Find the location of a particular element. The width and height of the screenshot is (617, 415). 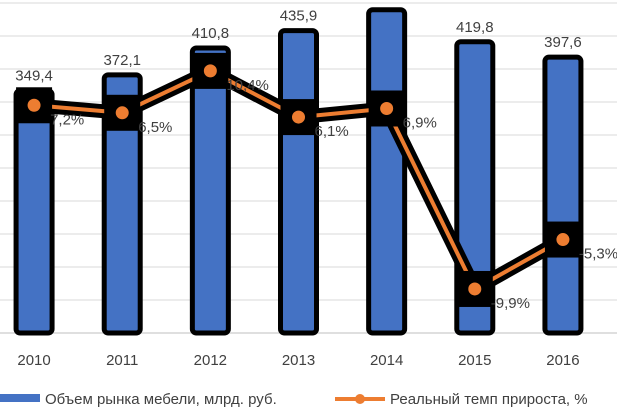

x-tick-2016: 2016 is located at coordinates (562, 360).